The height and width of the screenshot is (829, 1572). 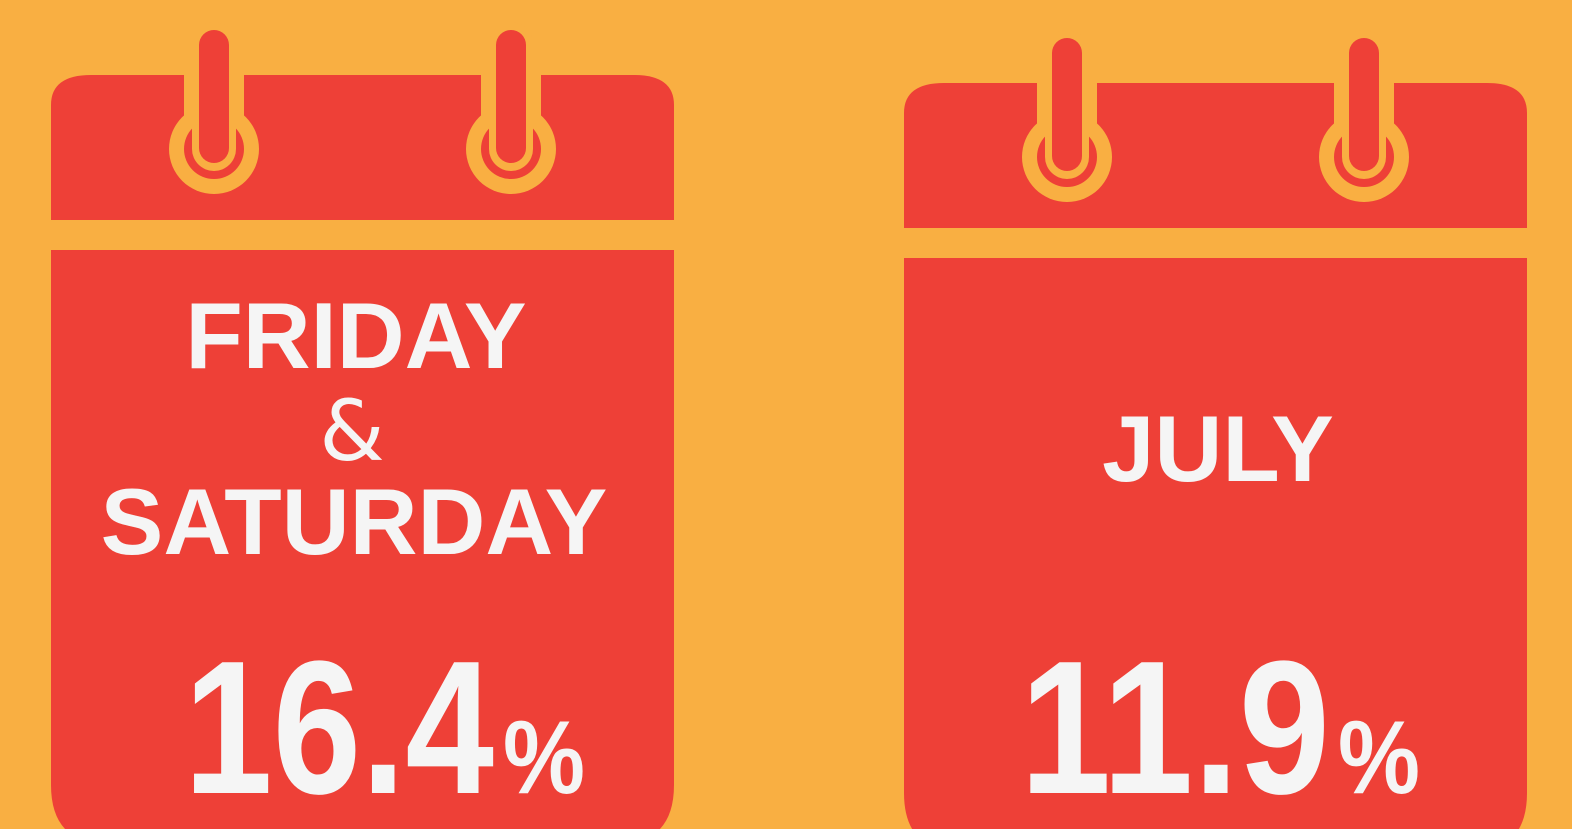 What do you see at coordinates (354, 521) in the screenshot?
I see `card-label: SATURDAY` at bounding box center [354, 521].